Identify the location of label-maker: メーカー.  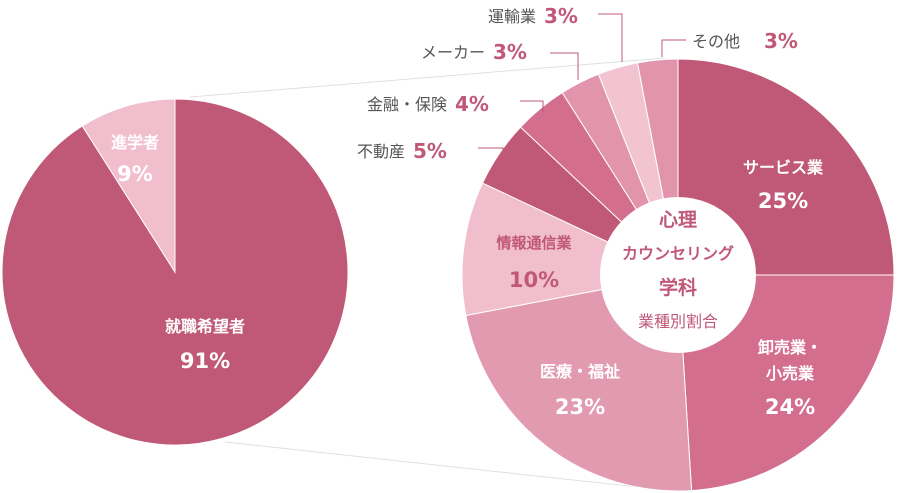
(453, 52).